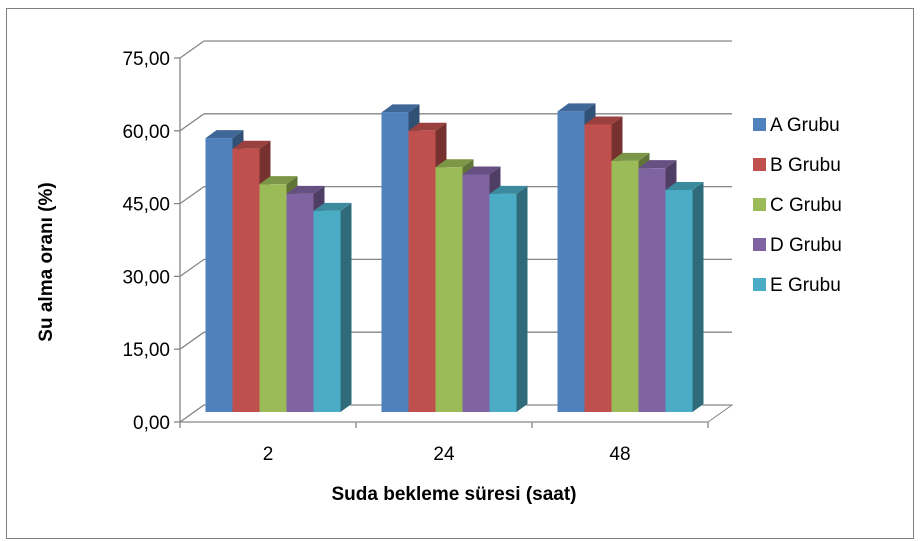 The height and width of the screenshot is (541, 920). Describe the element at coordinates (146, 59) in the screenshot. I see `y-tick-label: 75,00` at that location.